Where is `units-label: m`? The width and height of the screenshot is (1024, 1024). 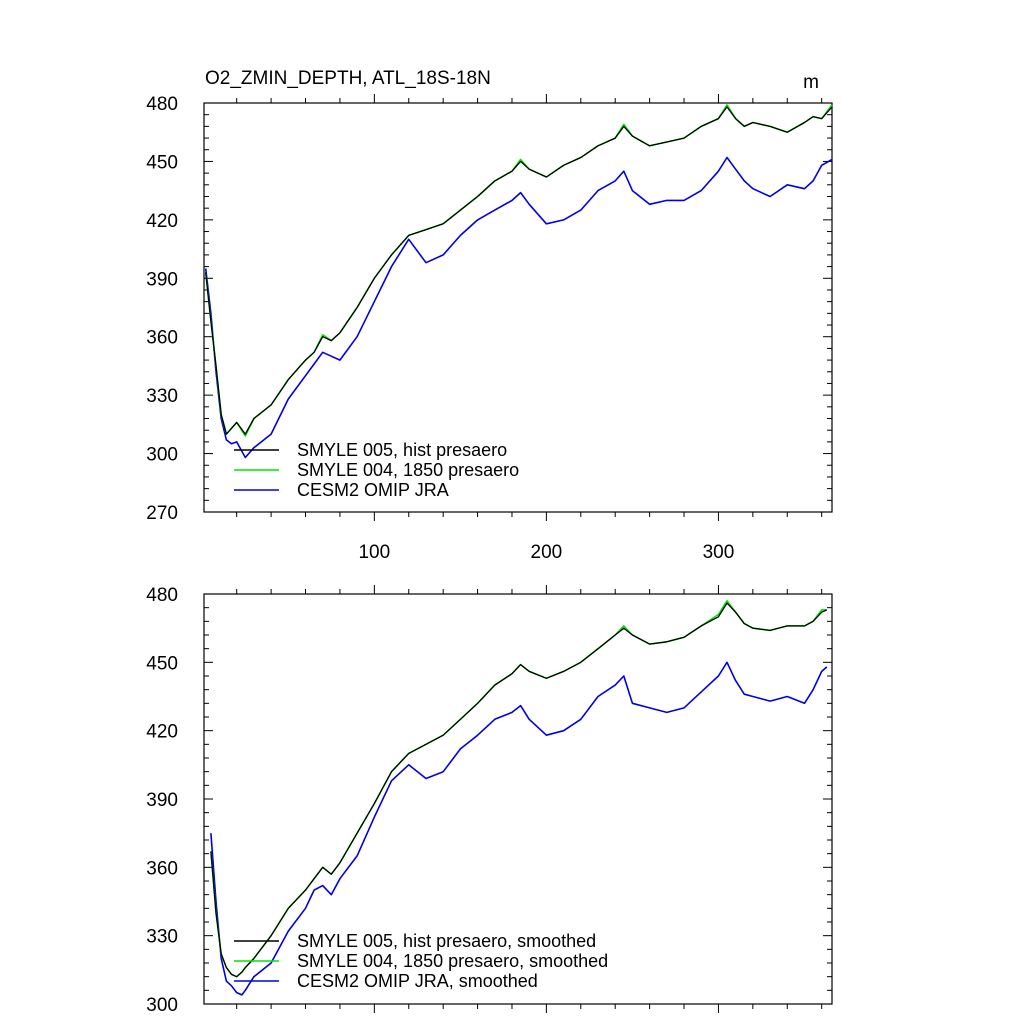 units-label: m is located at coordinates (811, 82).